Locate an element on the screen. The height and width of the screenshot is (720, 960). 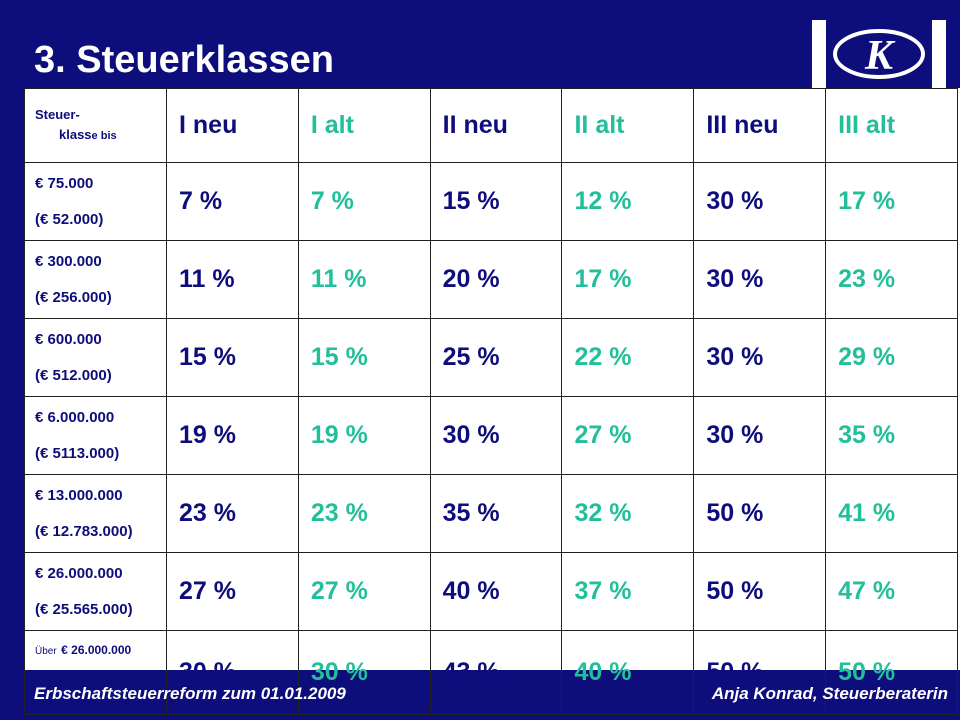
header-label-cell: Steuer- klasse bis is located at coordinates (95, 125).